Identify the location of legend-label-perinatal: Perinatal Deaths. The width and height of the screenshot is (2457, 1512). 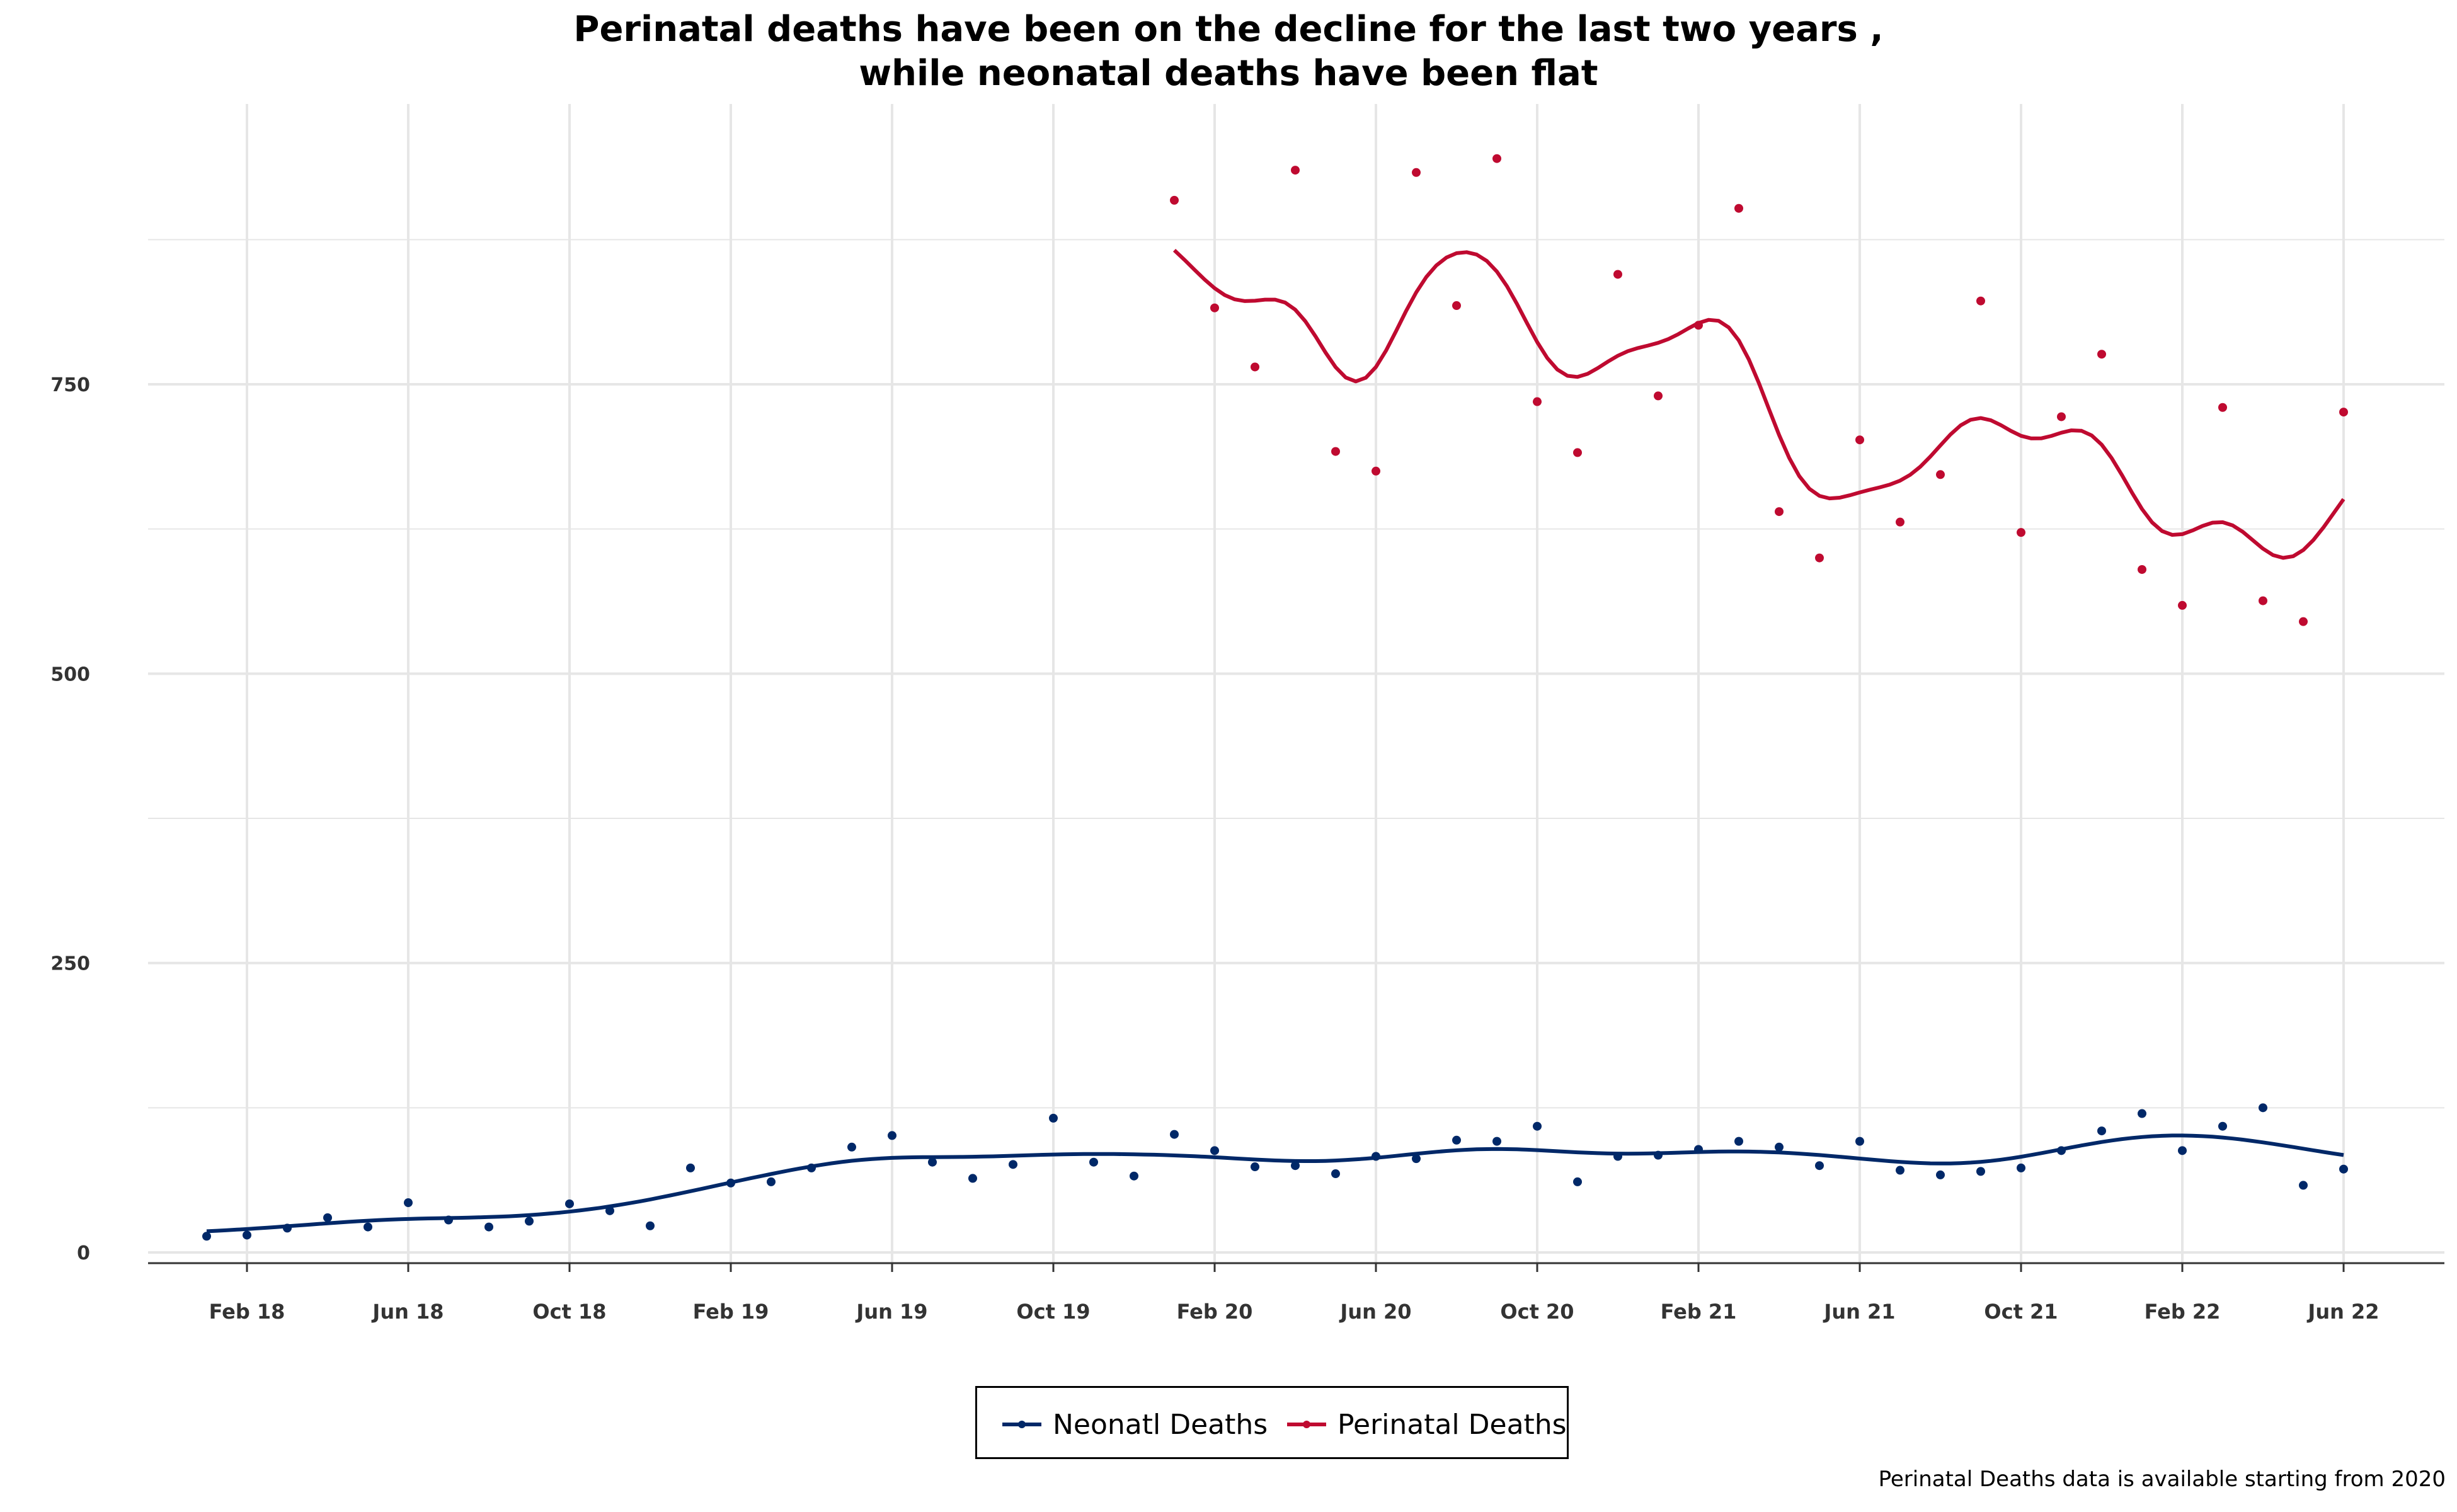
(1452, 1424).